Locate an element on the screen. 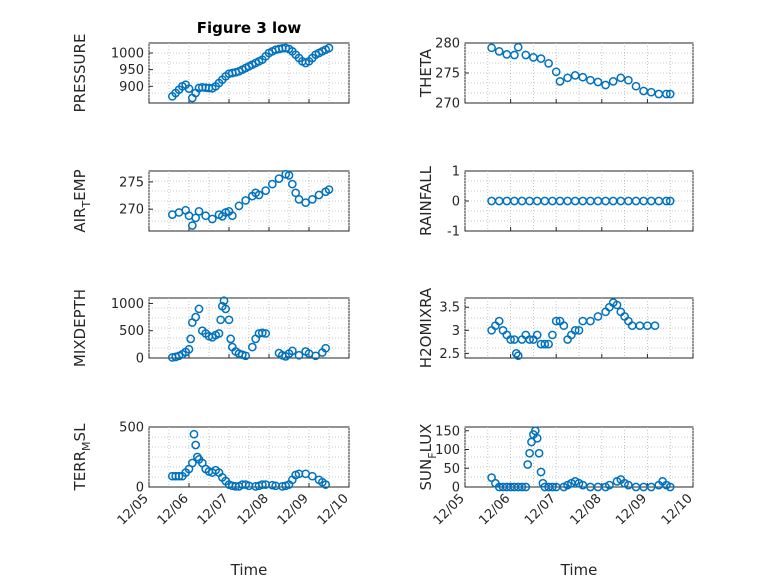  y-tick-label: 150 is located at coordinates (447, 431).